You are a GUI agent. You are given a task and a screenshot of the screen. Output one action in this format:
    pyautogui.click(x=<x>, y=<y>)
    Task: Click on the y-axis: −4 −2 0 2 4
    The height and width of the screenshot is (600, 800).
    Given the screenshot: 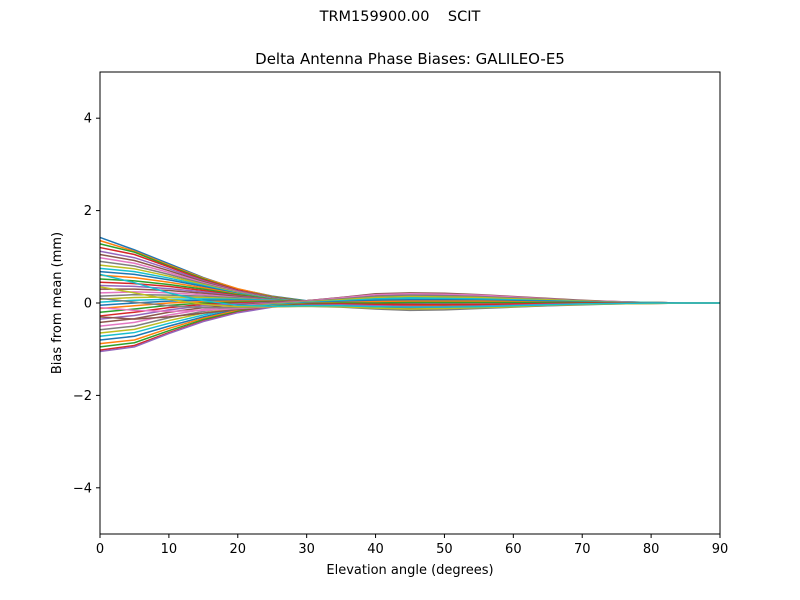 What is the action you would take?
    pyautogui.click(x=86, y=304)
    